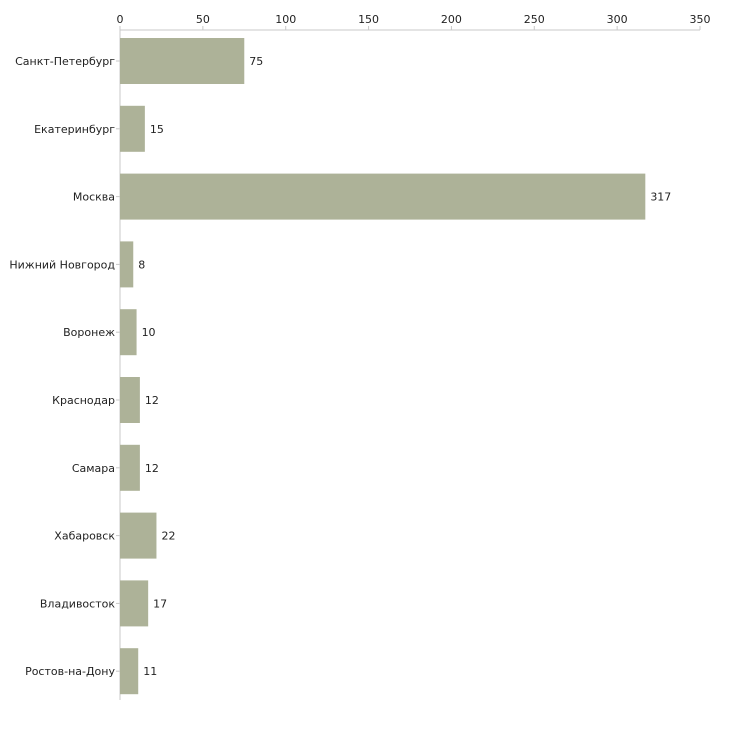 This screenshot has width=730, height=730. What do you see at coordinates (617, 19) in the screenshot?
I see `x-tick-label: 300` at bounding box center [617, 19].